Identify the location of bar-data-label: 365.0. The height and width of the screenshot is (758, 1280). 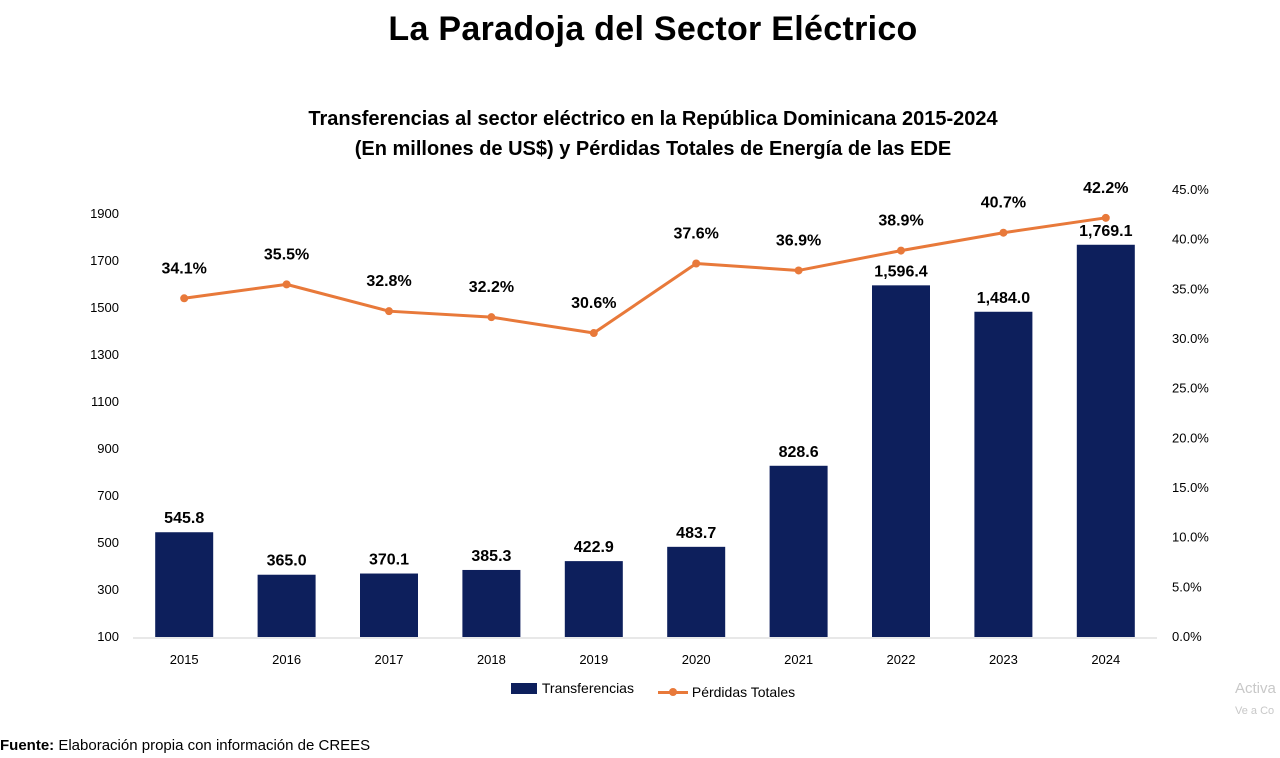
(287, 561).